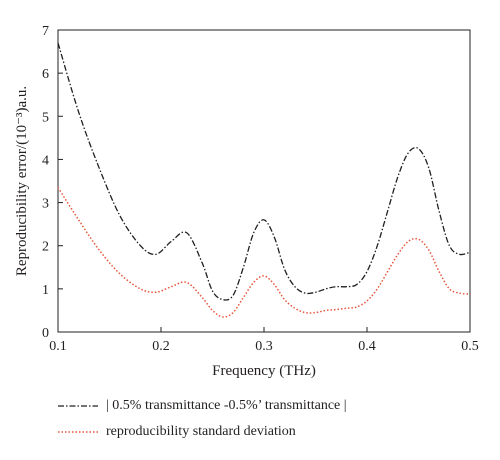  Describe the element at coordinates (58, 346) in the screenshot. I see `x-tick-label: 0.1` at that location.